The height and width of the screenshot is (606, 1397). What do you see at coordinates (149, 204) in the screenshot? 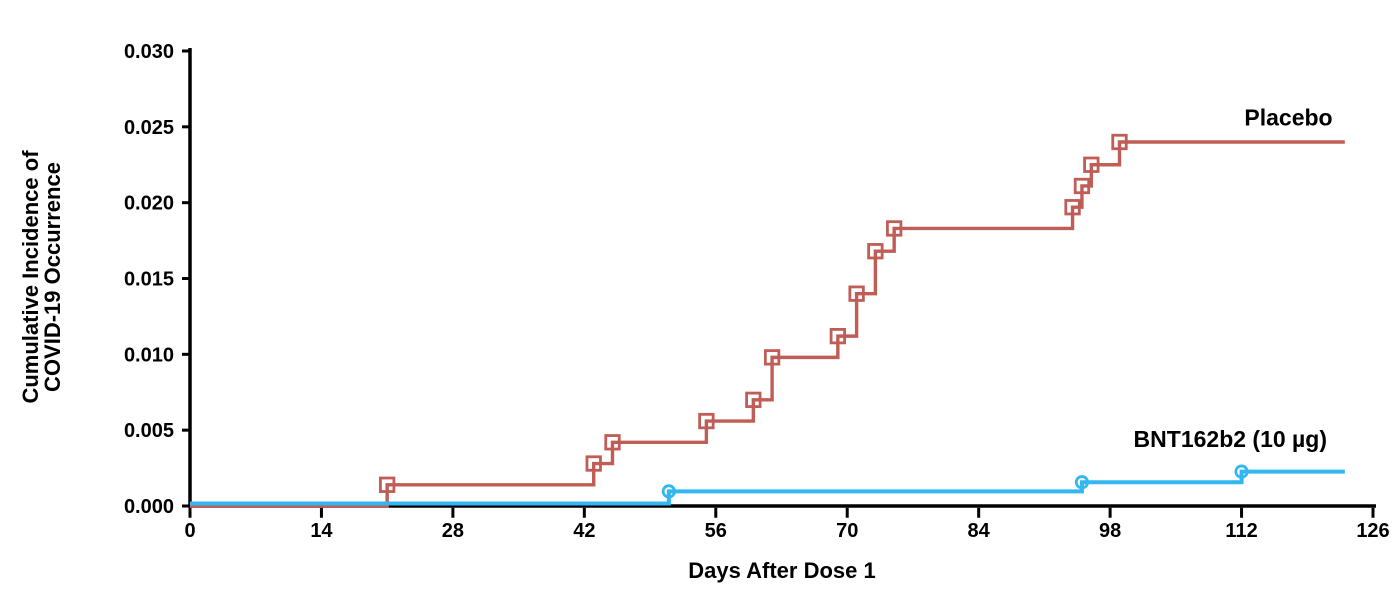
I see `y-tick-label: 0.020` at bounding box center [149, 204].